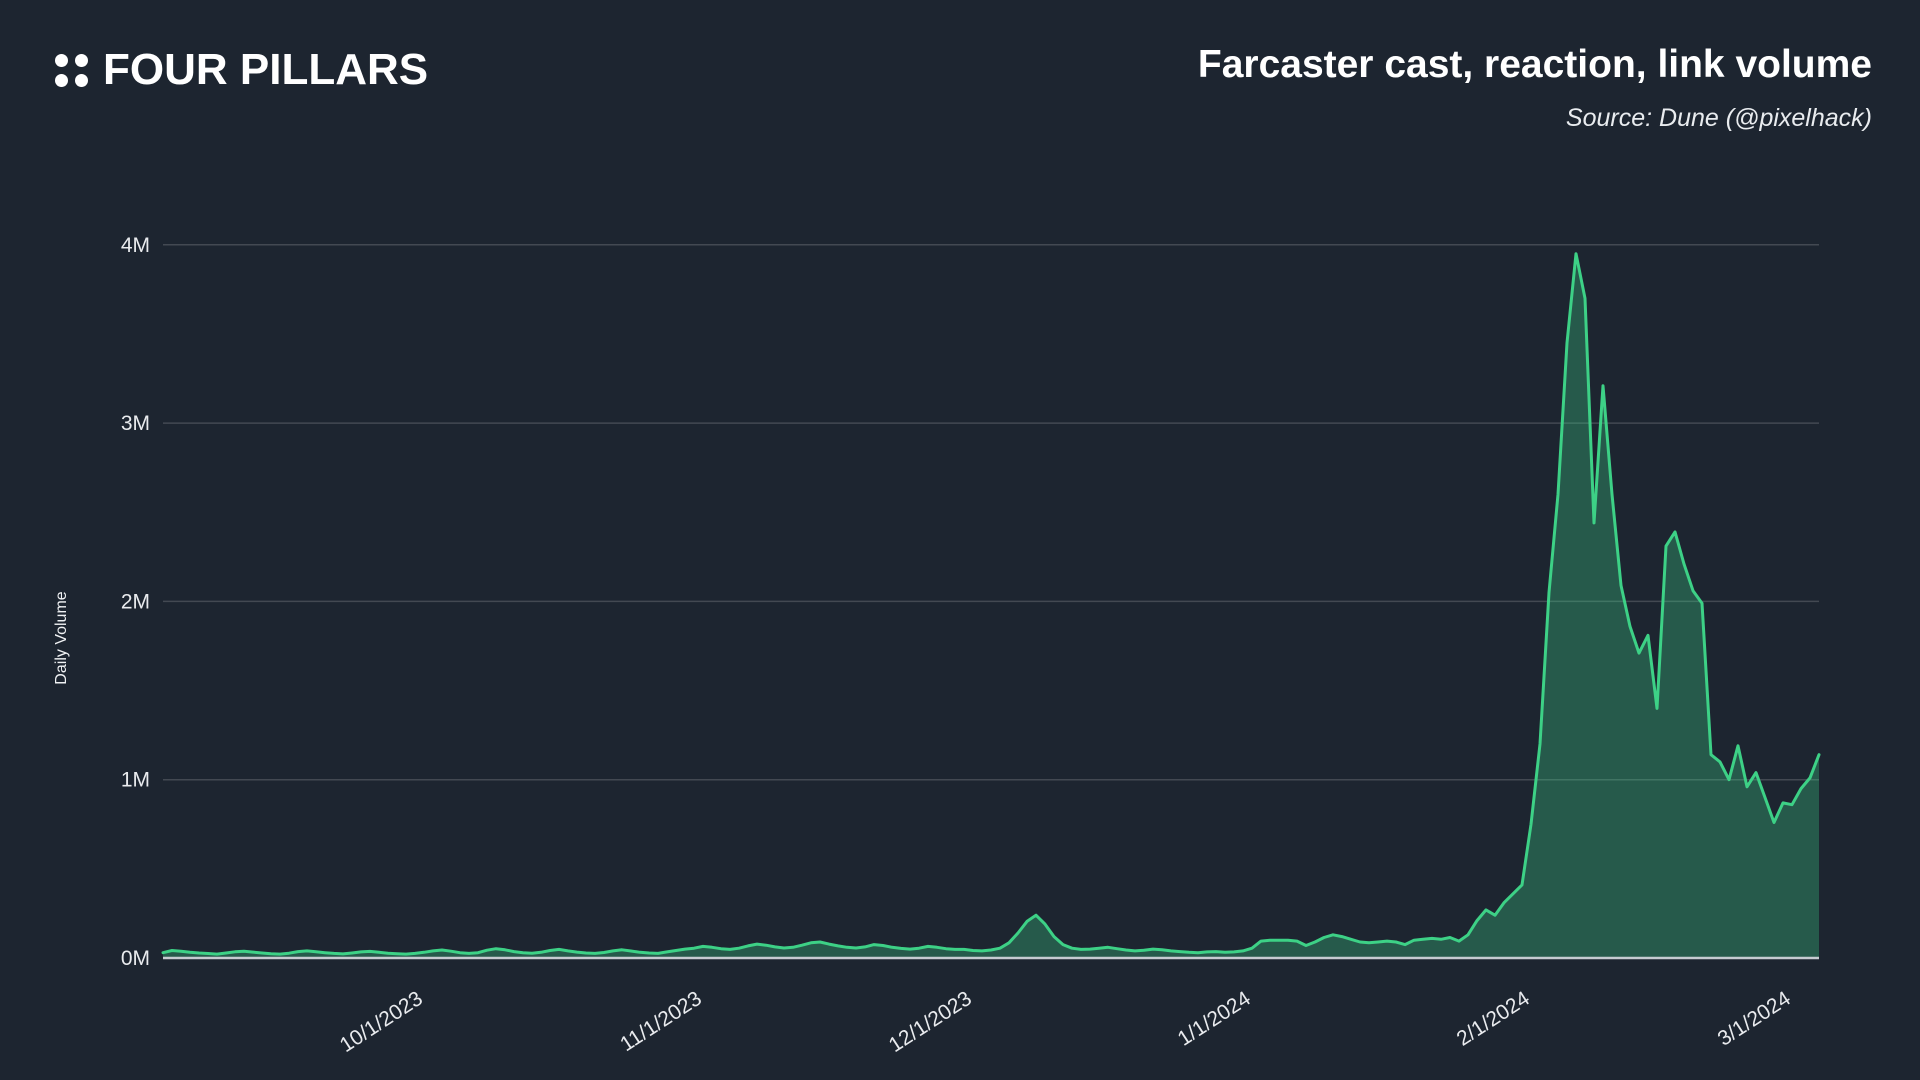  Describe the element at coordinates (930, 1022) in the screenshot. I see `x-tick-label: 12/1/2023` at that location.